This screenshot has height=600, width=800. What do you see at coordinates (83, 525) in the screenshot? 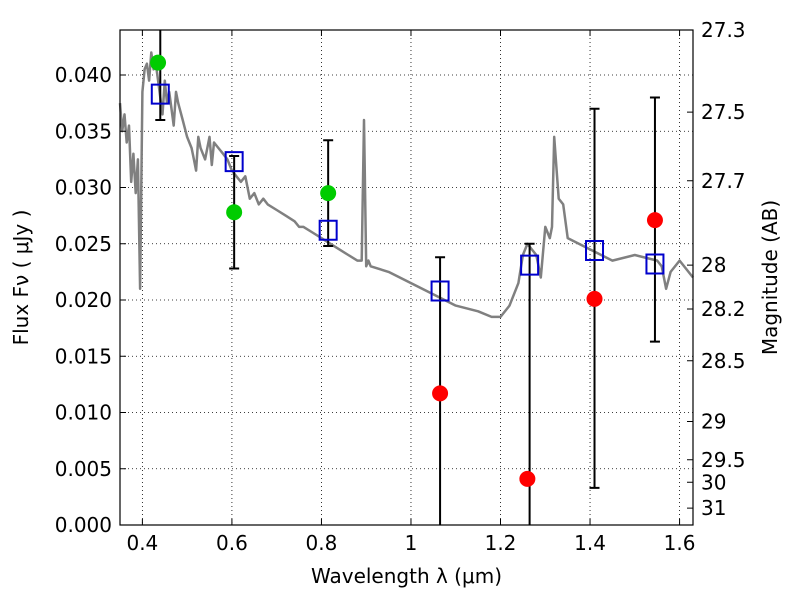
I see `y-tick-label: 0.000` at bounding box center [83, 525].